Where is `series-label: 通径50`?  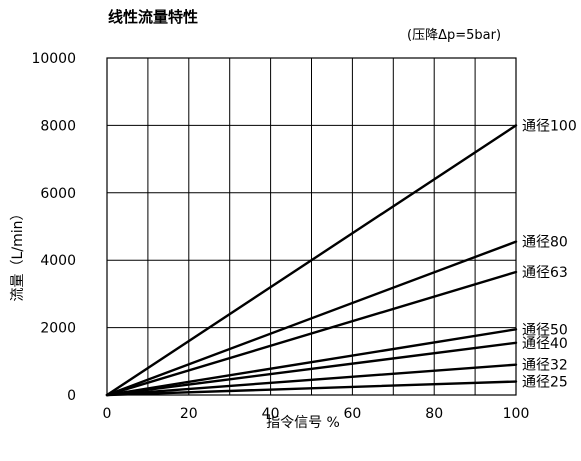 series-label: 通径50 is located at coordinates (545, 330).